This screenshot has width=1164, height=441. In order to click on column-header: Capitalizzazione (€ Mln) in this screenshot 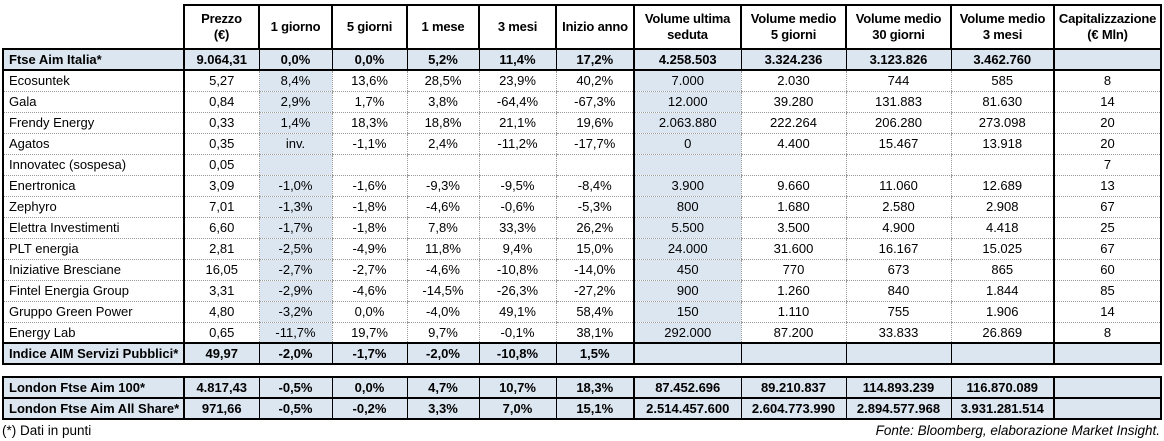, I will do `click(1107, 27)`.